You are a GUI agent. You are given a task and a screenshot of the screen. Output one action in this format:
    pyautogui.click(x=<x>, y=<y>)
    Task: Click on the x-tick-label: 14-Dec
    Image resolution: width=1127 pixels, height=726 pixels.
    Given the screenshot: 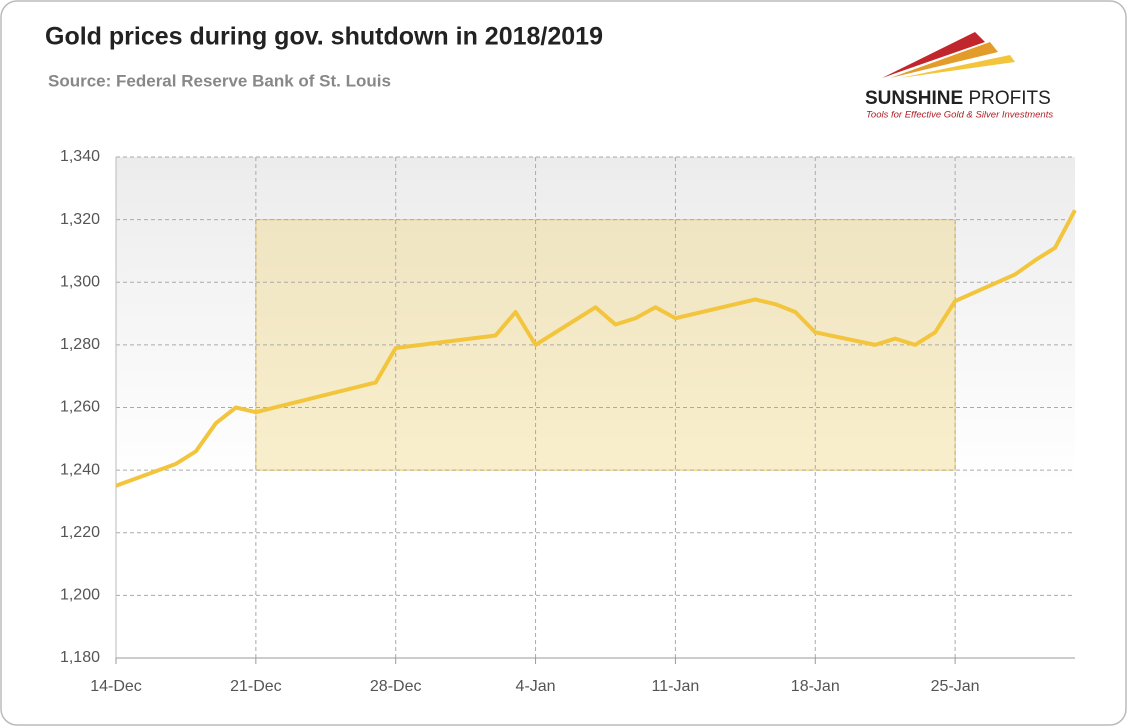 What is the action you would take?
    pyautogui.click(x=116, y=686)
    